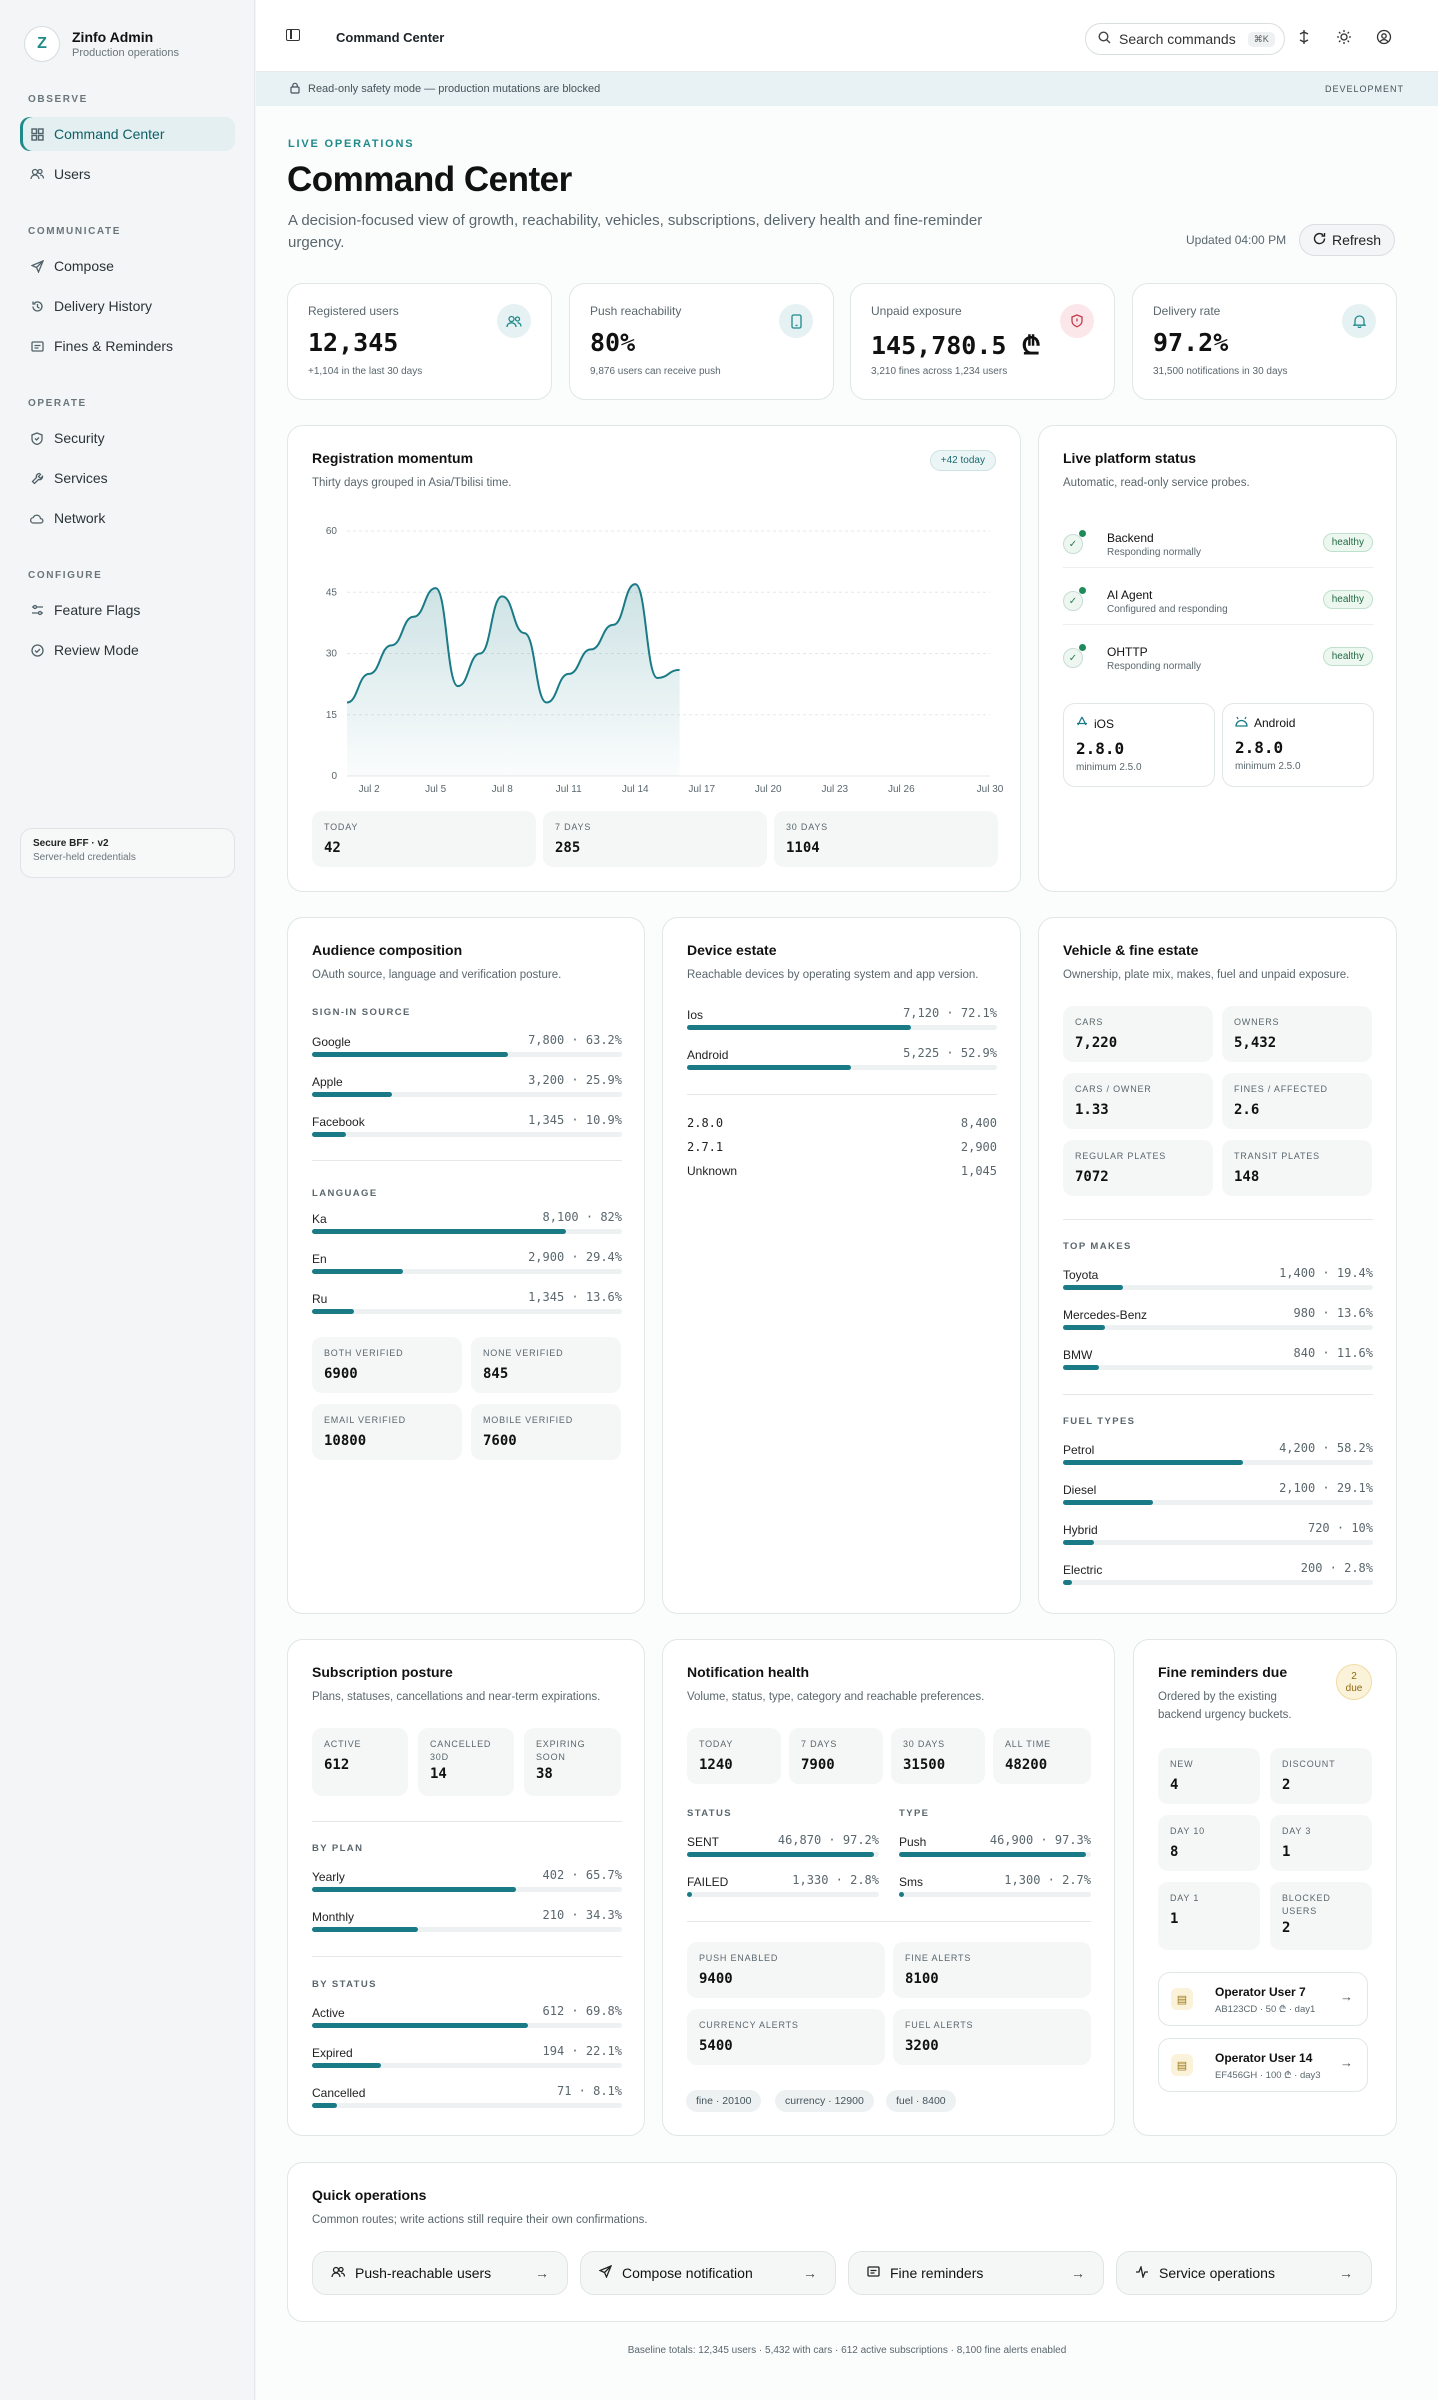  Describe the element at coordinates (293, 35) in the screenshot. I see `sidebar-toggle-icon` at that location.